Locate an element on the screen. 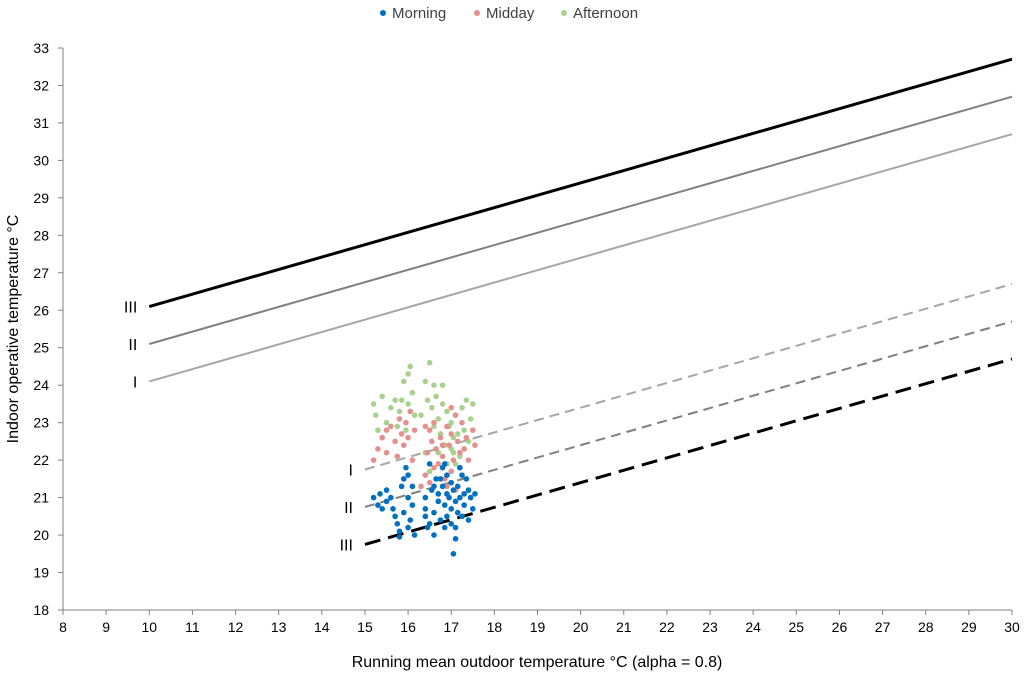 This screenshot has height=674, width=1024. y-tick-label: 22 is located at coordinates (41, 460).